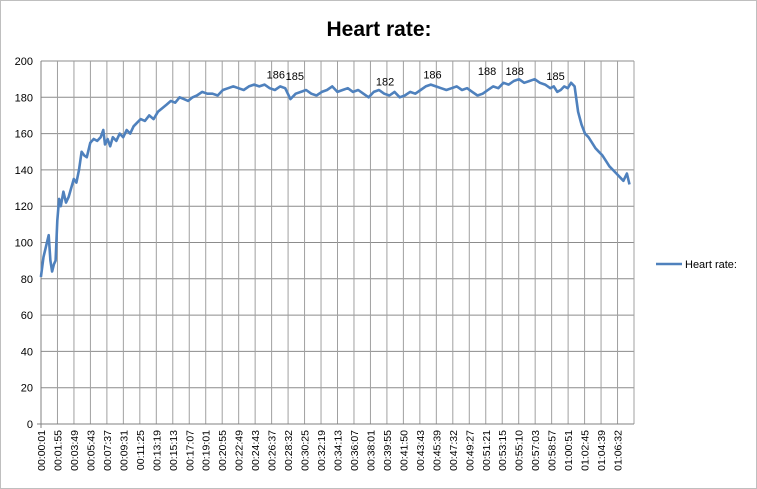 The height and width of the screenshot is (489, 757). I want to click on x-tick-label: 00:51:21, so click(487, 450).